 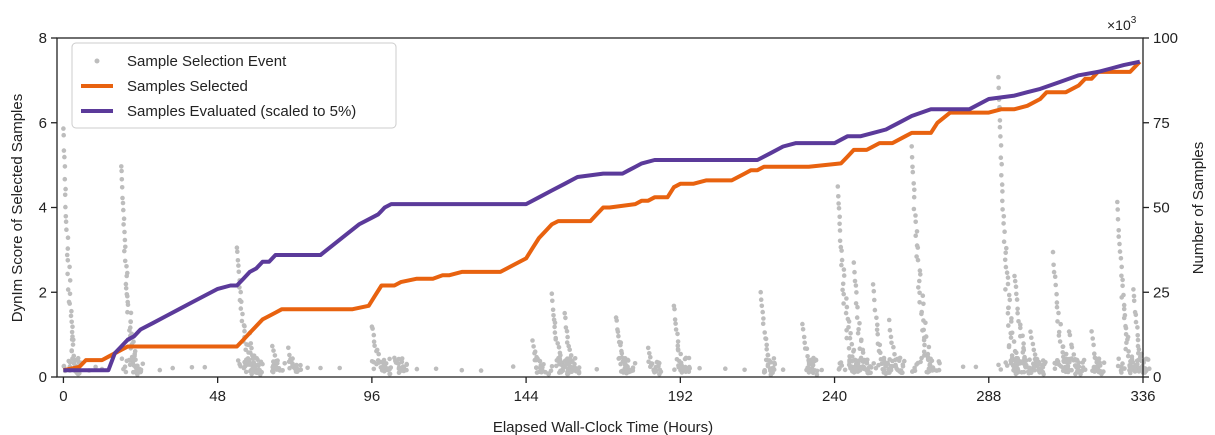 I want to click on legend-label-events: Sample Selection Event, so click(x=207, y=61).